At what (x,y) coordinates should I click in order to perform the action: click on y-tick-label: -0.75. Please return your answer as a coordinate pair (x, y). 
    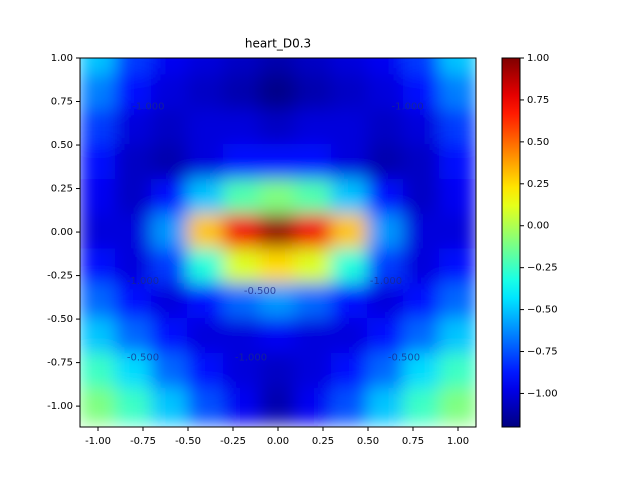
    Looking at the image, I should click on (60, 363).